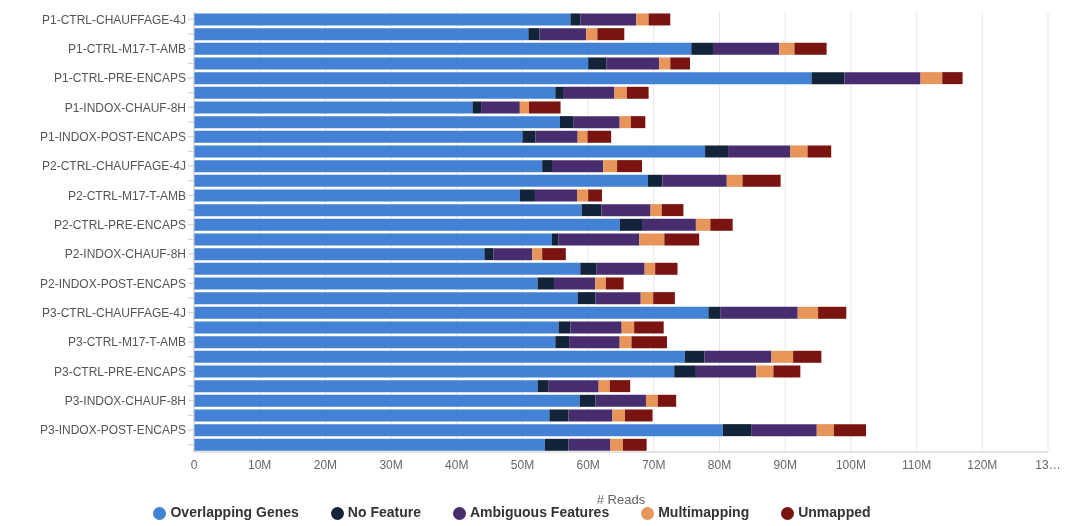  What do you see at coordinates (654, 464) in the screenshot?
I see `x-tick-label: 70M` at bounding box center [654, 464].